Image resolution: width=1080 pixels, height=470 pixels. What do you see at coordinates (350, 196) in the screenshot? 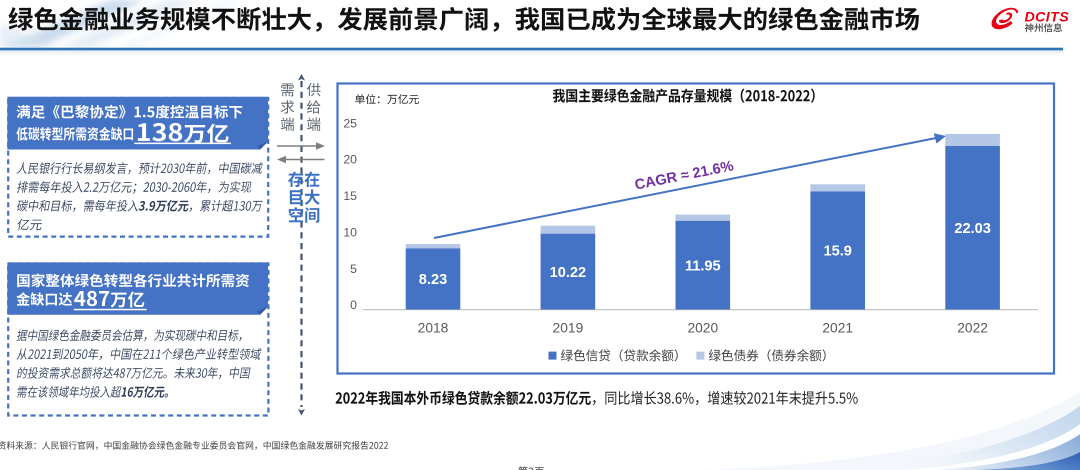
I see `svg-text: 15` at bounding box center [350, 196].